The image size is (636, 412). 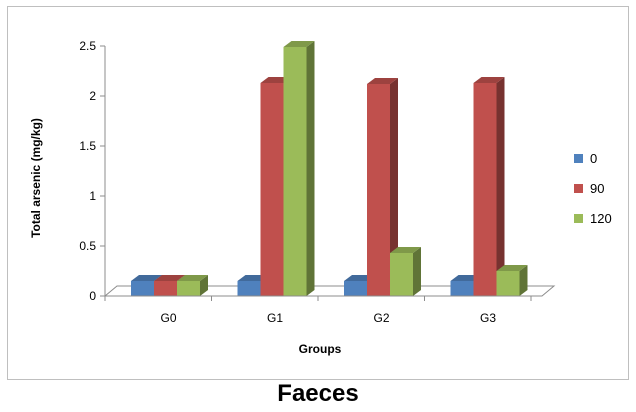 I want to click on x-axis-tick-labels: G0 G1 G2 G3, so click(x=323, y=310).